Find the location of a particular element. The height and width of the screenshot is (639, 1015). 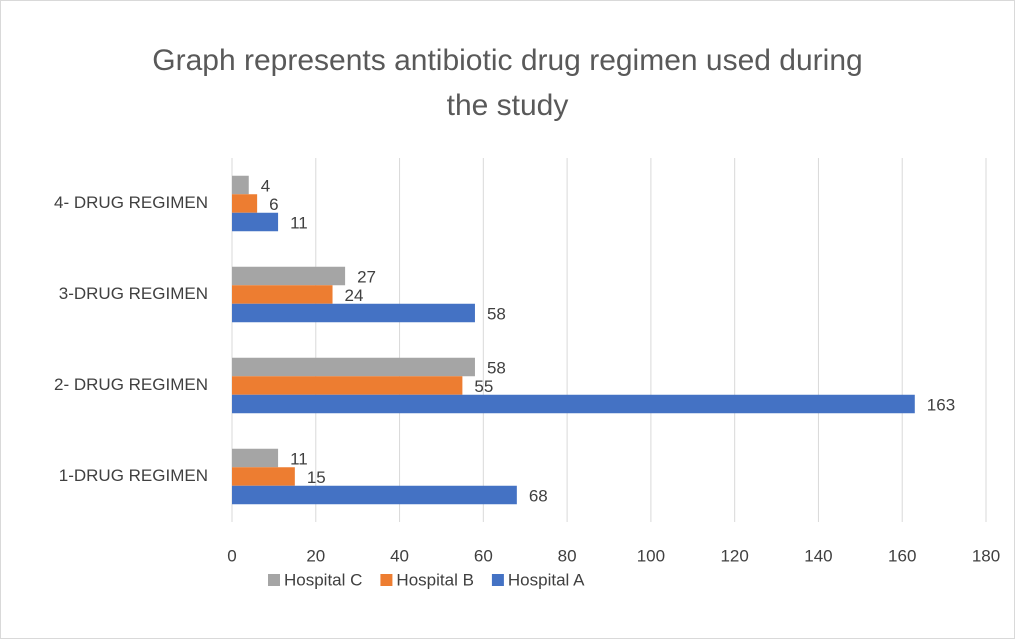

data-label: 15 is located at coordinates (316, 477).